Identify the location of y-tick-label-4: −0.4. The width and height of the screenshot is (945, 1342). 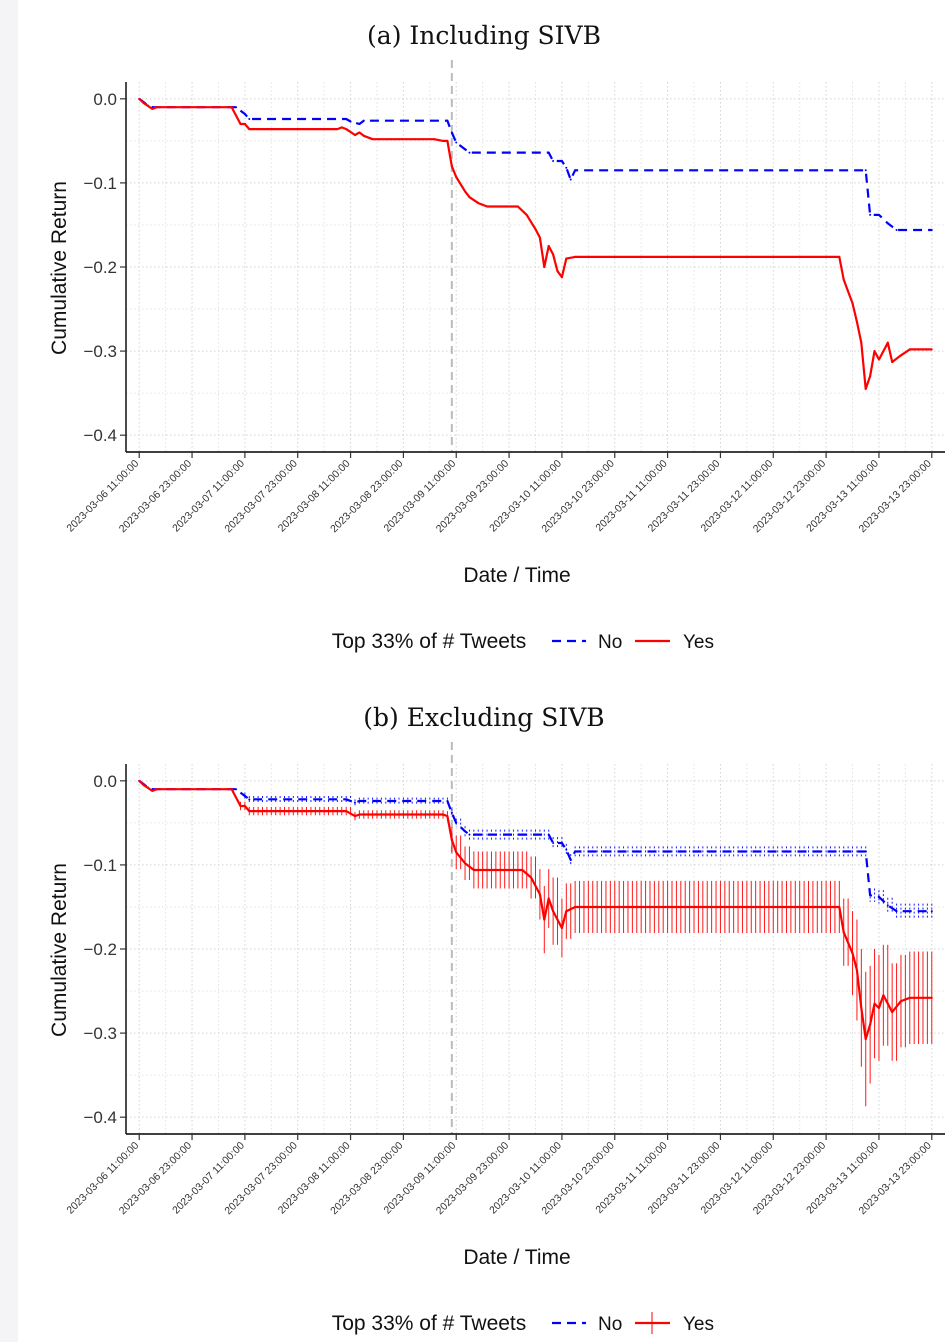
(100, 435).